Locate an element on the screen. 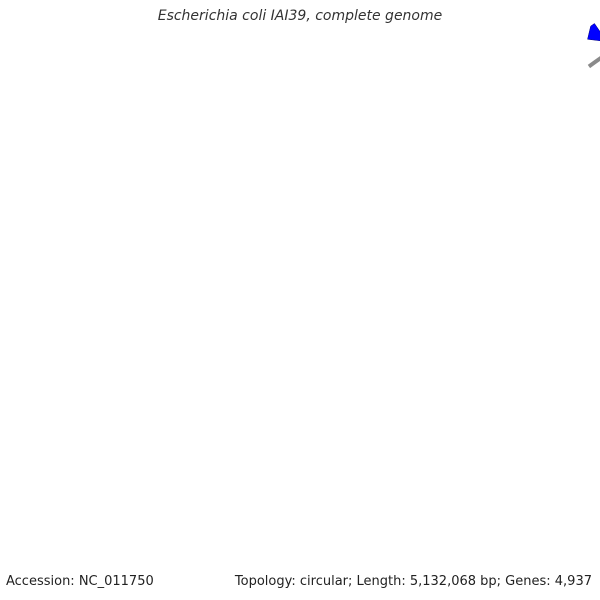 Image resolution: width=600 pixels, height=600 pixels. map-title: Escherichia coli IAI39, complete genome is located at coordinates (300, 16).